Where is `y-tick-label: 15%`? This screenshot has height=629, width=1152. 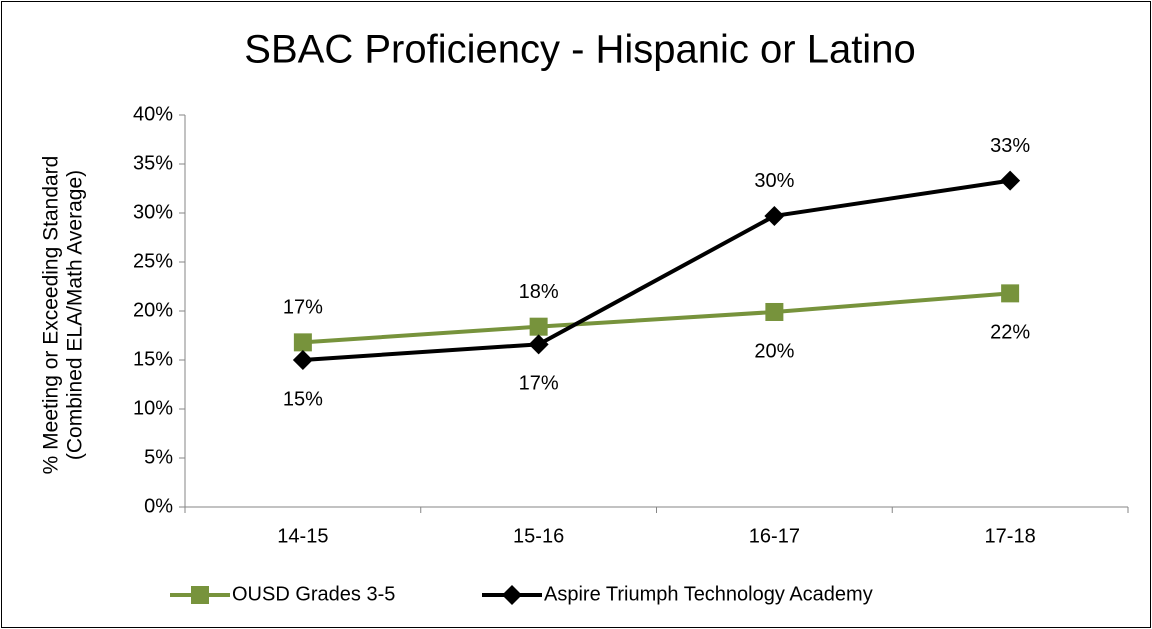 y-tick-label: 15% is located at coordinates (153, 359).